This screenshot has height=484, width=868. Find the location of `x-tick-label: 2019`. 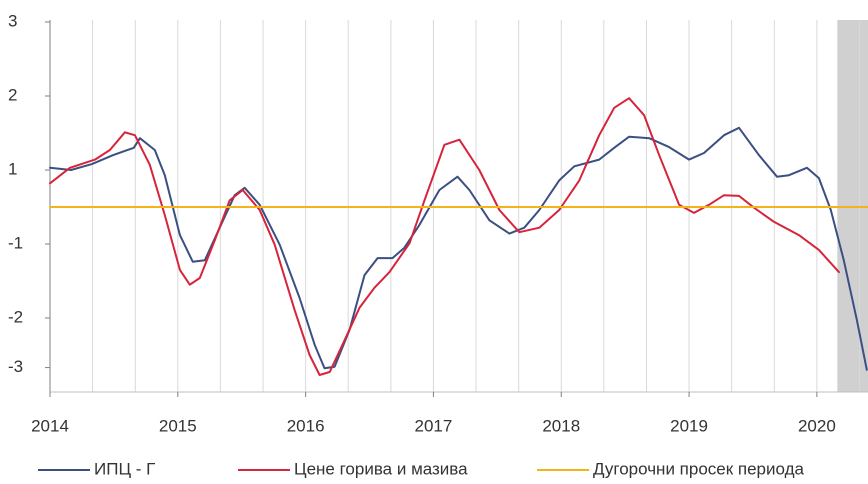

x-tick-label: 2019 is located at coordinates (689, 425).